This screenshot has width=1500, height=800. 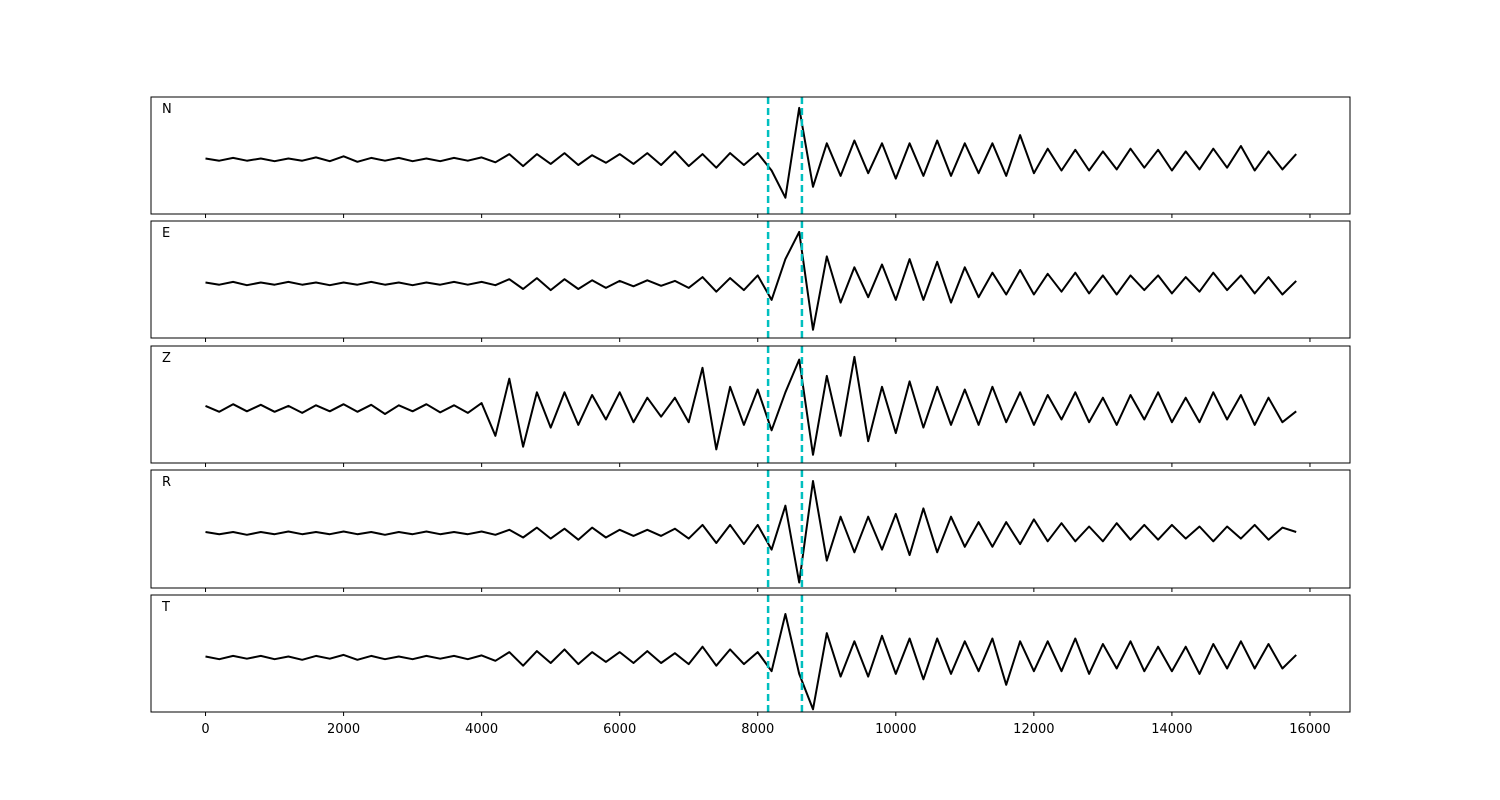 What do you see at coordinates (205, 729) in the screenshot?
I see `x-tick-label: 0` at bounding box center [205, 729].